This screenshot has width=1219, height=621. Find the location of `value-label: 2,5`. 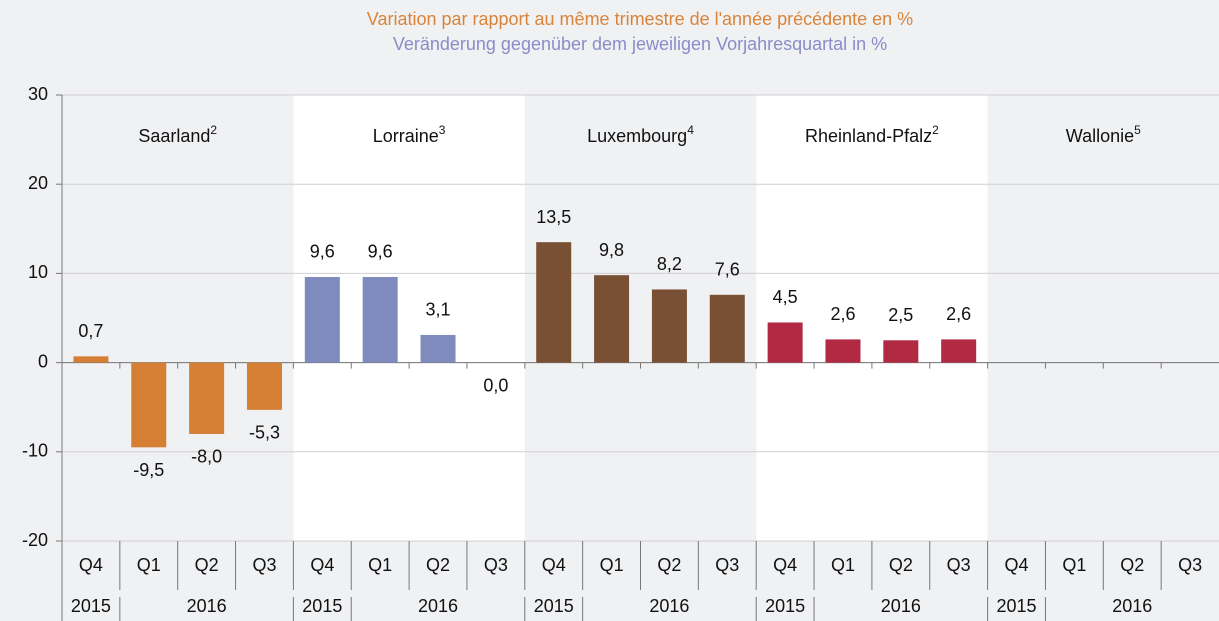

value-label: 2,5 is located at coordinates (900, 315).